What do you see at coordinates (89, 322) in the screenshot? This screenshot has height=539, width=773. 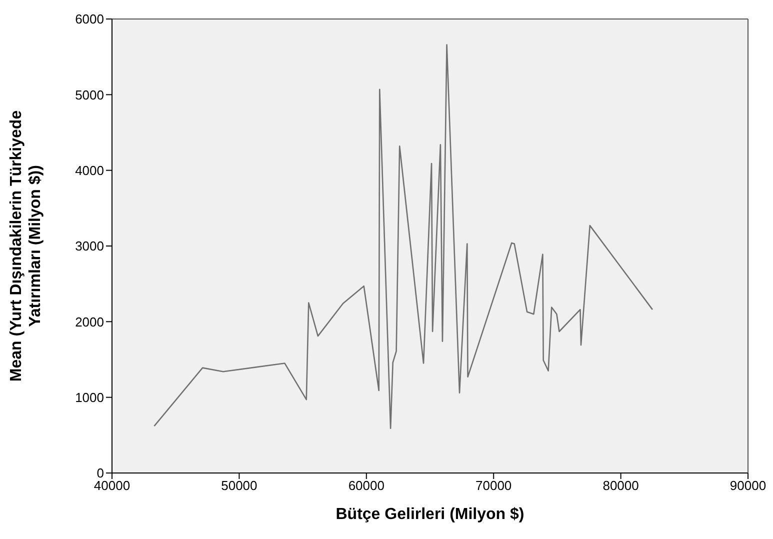 I see `y-tick-label: 2000` at bounding box center [89, 322].